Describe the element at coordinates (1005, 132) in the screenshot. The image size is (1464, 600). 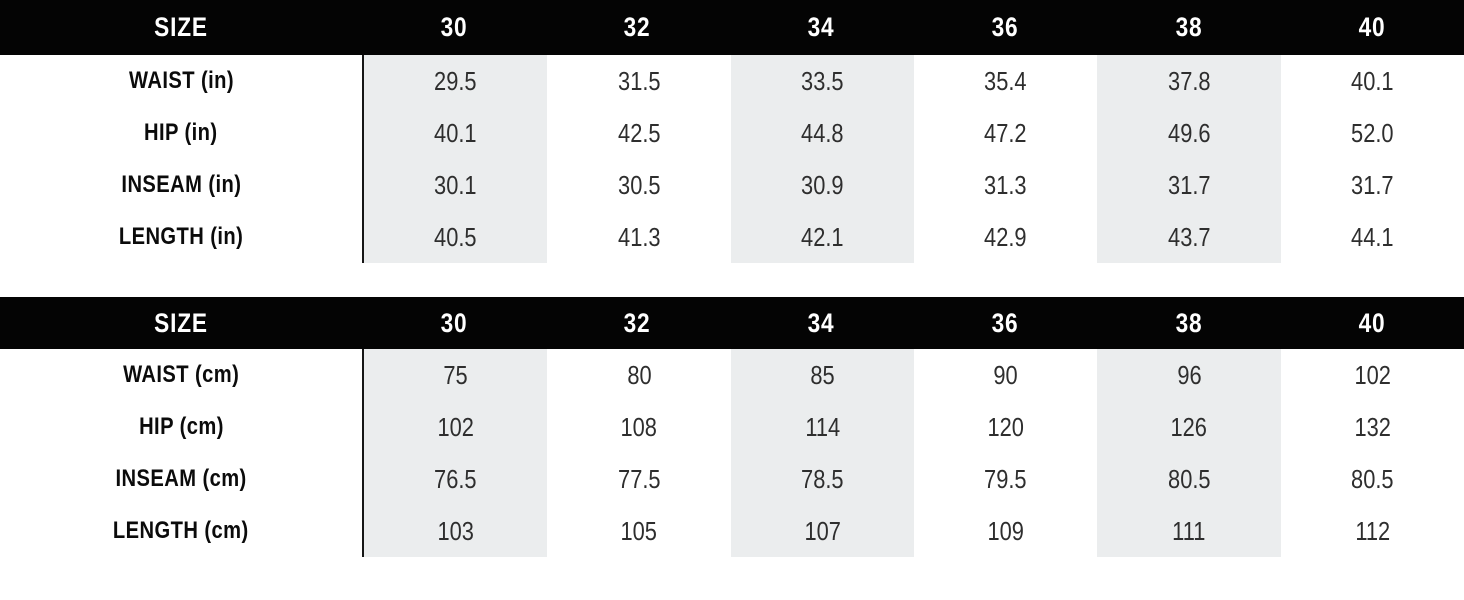
I see `value-cell: 47.2` at that location.